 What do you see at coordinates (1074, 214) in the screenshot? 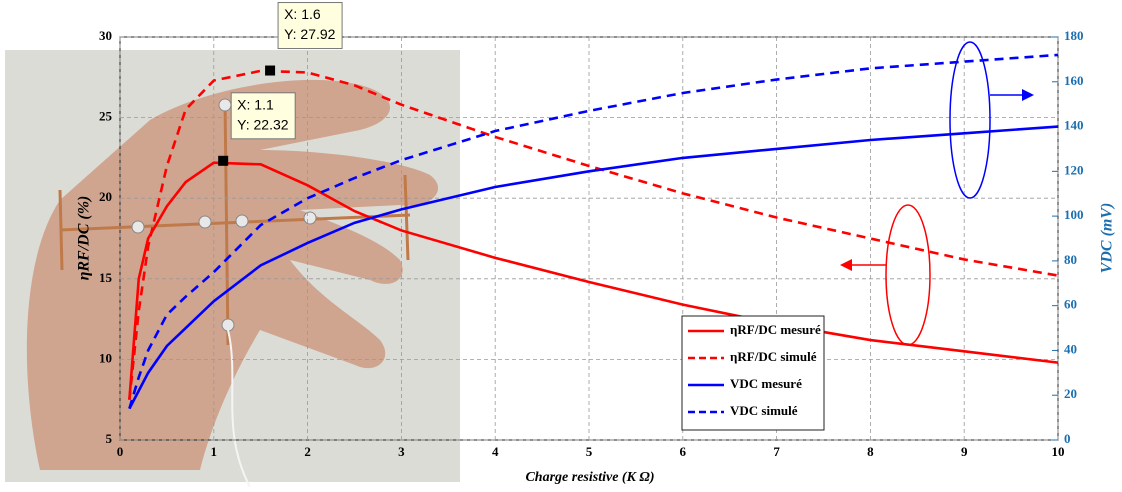
I see `y2-tick-label: 100` at bounding box center [1074, 214].